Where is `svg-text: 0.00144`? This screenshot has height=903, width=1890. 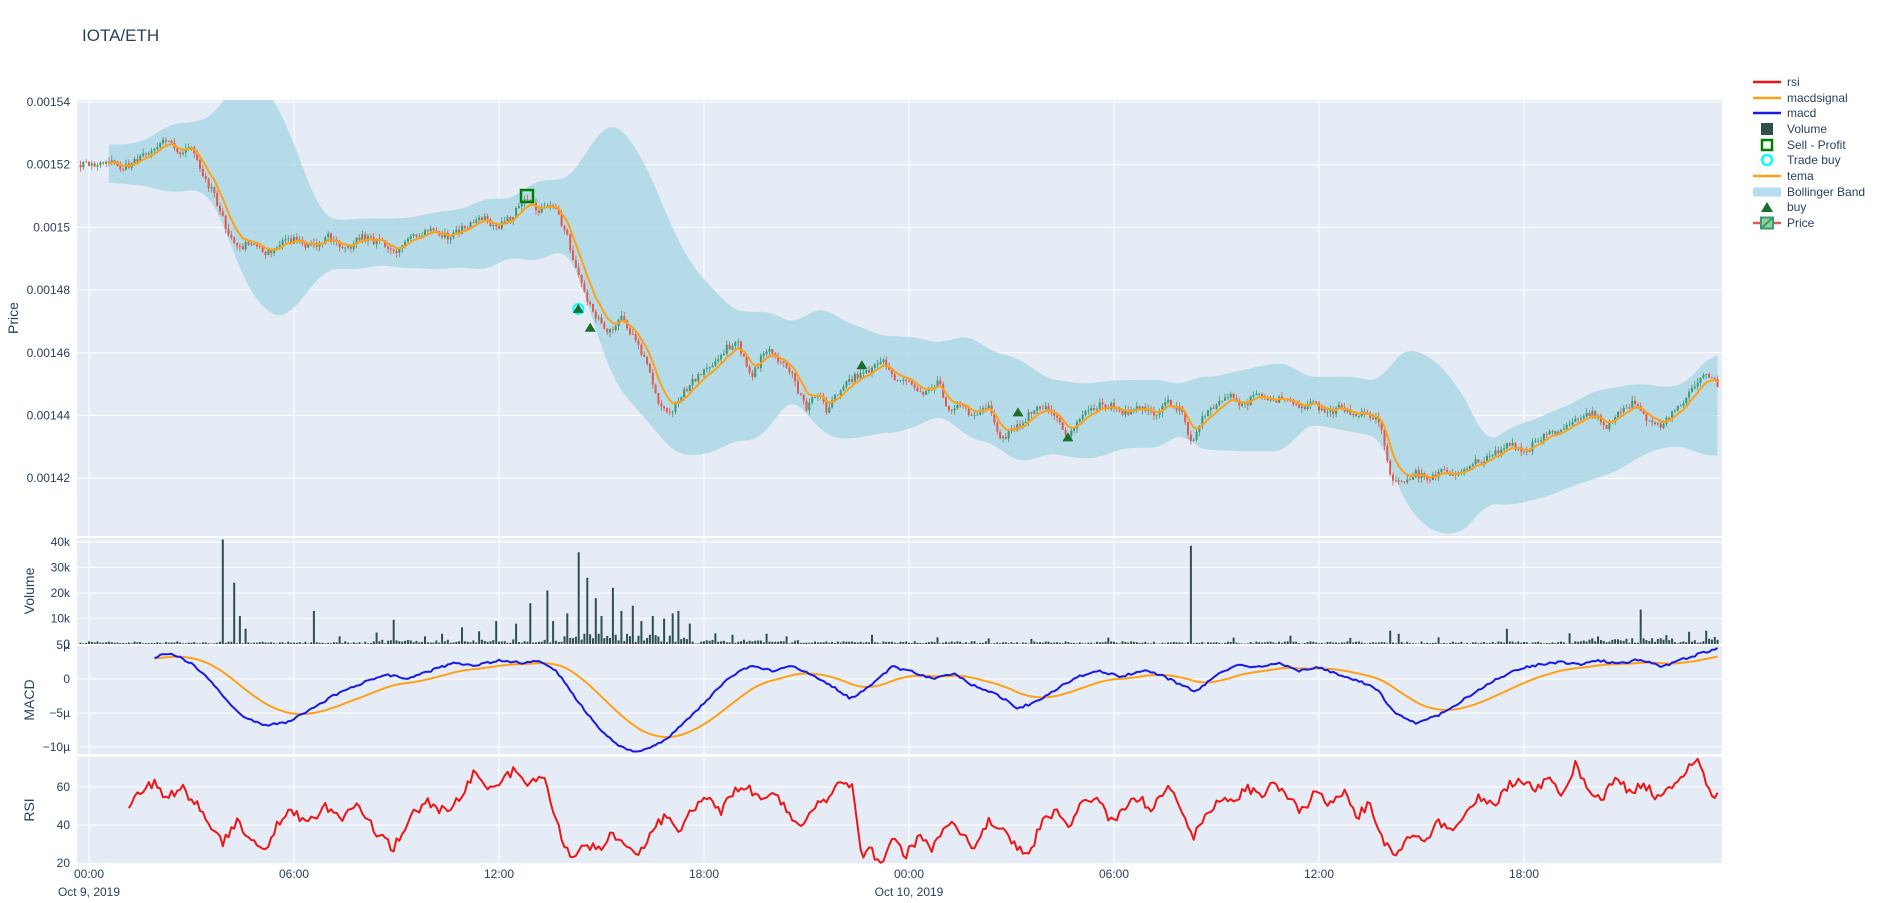 svg-text: 0.00144 is located at coordinates (49, 416).